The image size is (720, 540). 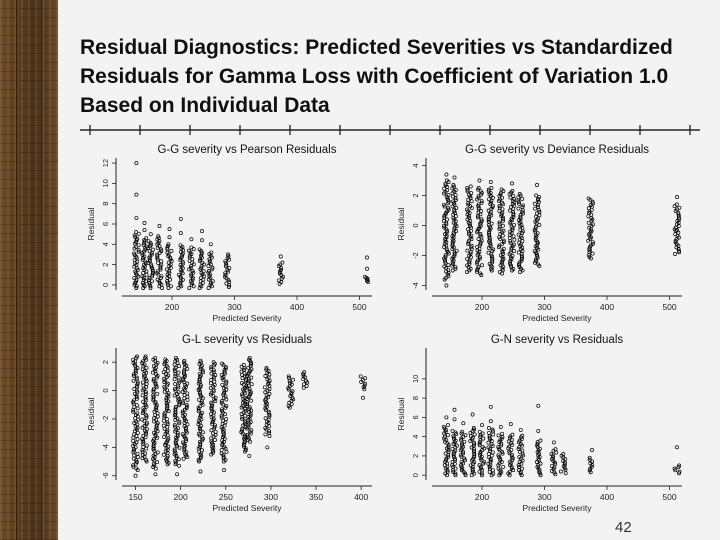 I want to click on x-tick-label: 400, so click(x=297, y=307).